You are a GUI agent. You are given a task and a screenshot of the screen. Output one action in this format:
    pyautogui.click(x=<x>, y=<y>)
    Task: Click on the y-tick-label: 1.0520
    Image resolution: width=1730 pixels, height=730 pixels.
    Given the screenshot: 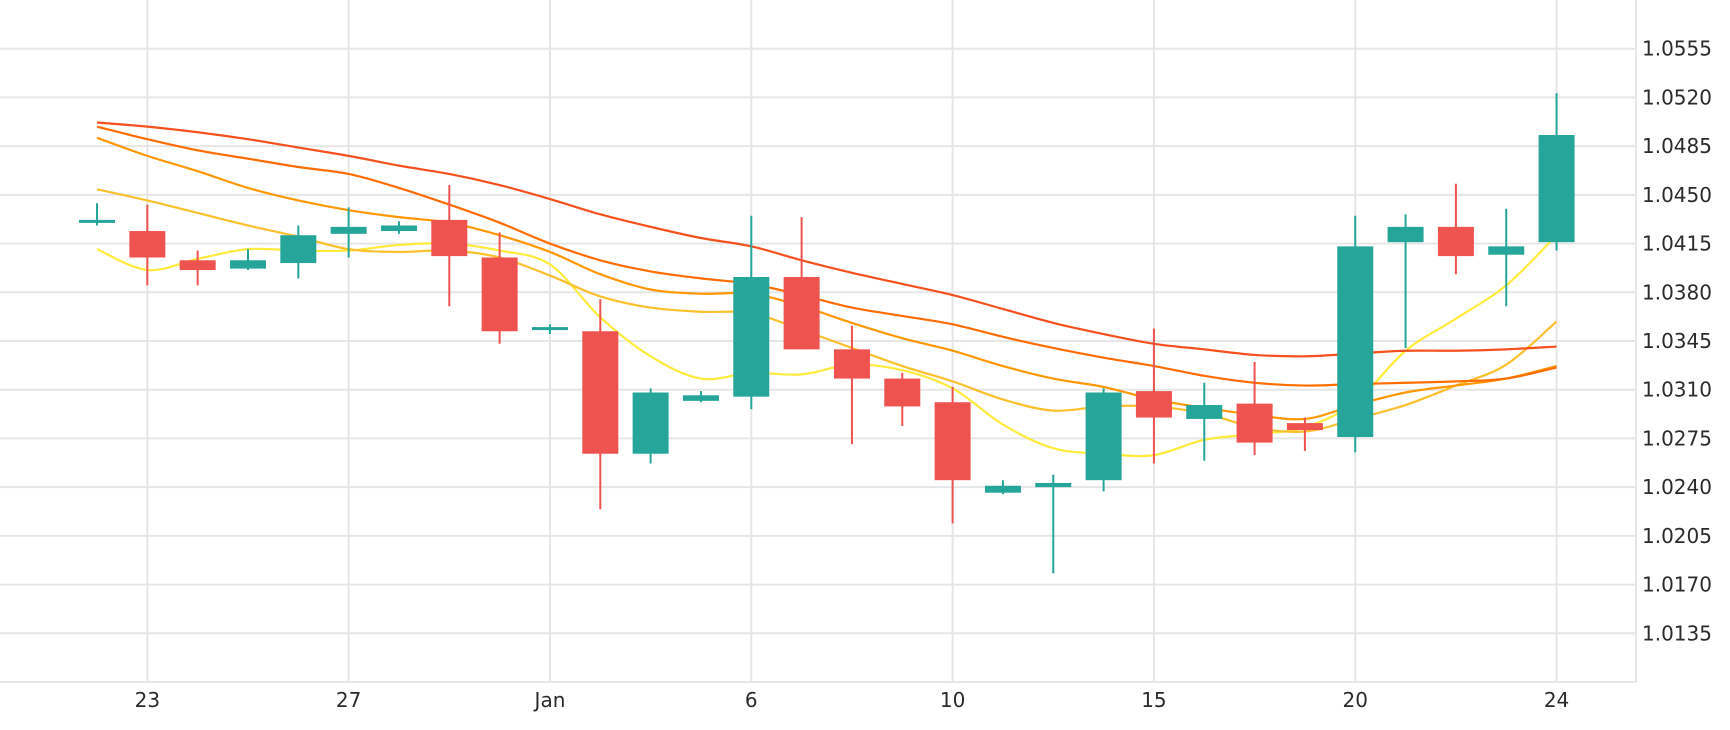 What is the action you would take?
    pyautogui.click(x=1677, y=97)
    